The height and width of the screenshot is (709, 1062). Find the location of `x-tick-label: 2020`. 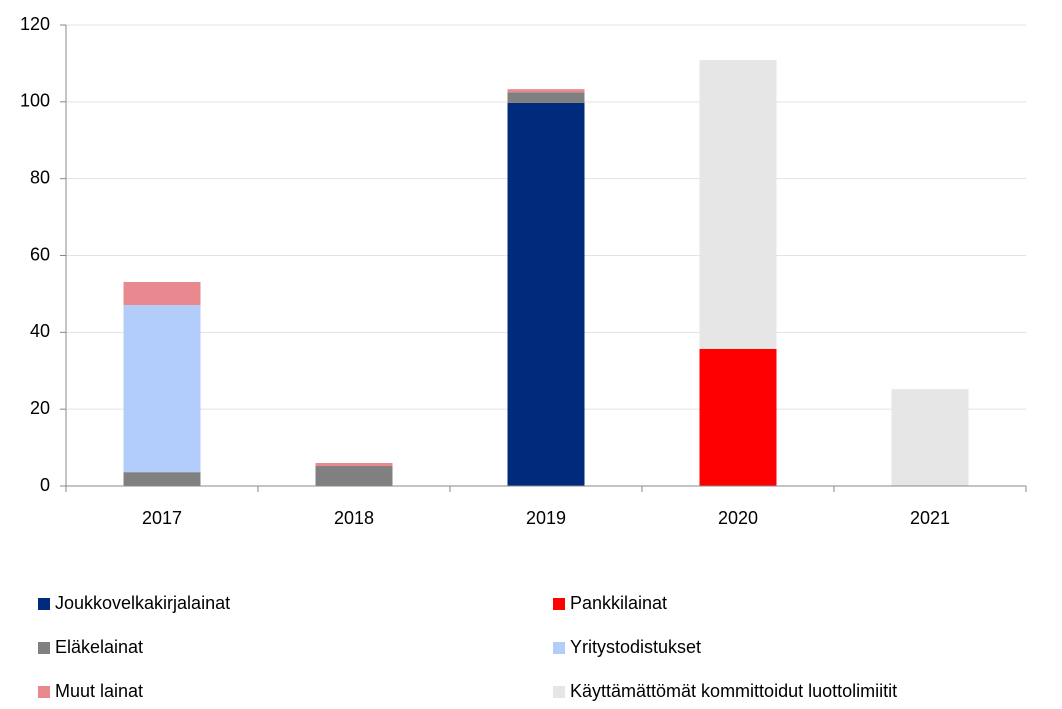

x-tick-label: 2020 is located at coordinates (738, 518).